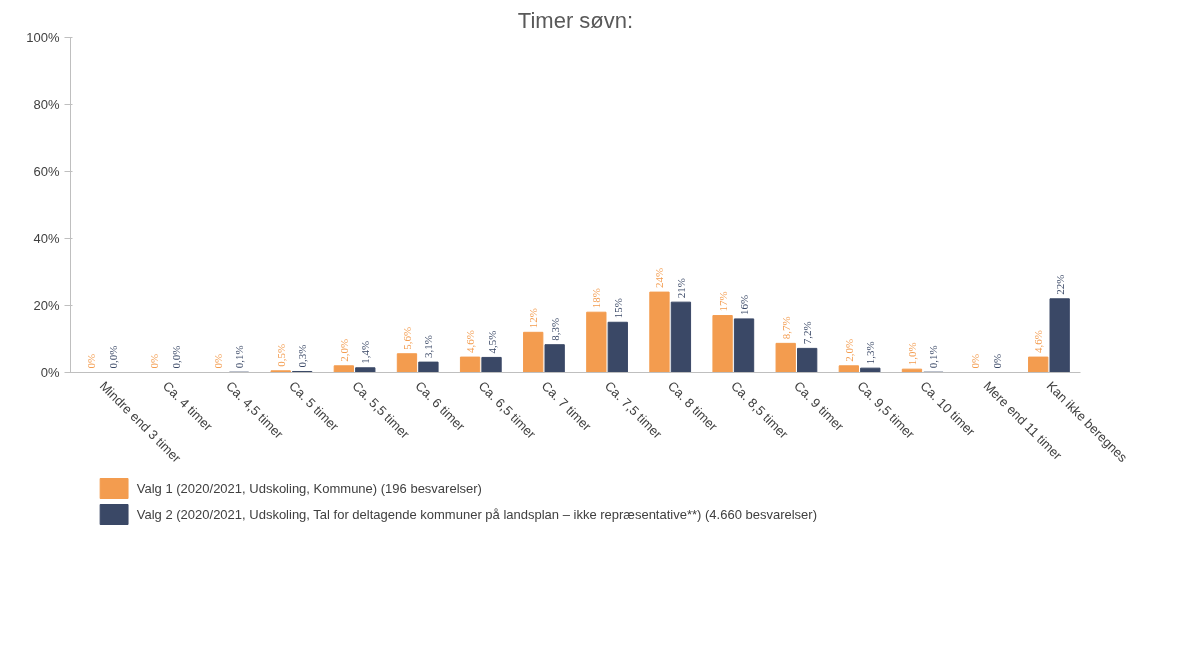 The height and width of the screenshot is (648, 1183). What do you see at coordinates (744, 304) in the screenshot?
I see `data-label: 16%` at bounding box center [744, 304].